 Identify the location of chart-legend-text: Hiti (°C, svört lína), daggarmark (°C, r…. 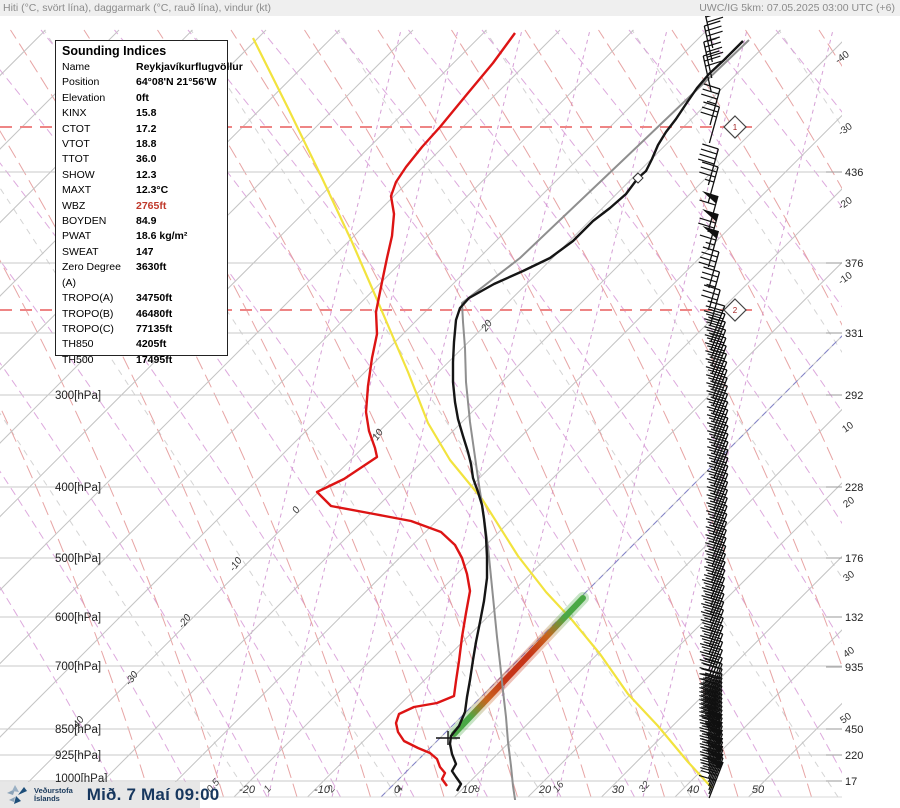
(137, 8).